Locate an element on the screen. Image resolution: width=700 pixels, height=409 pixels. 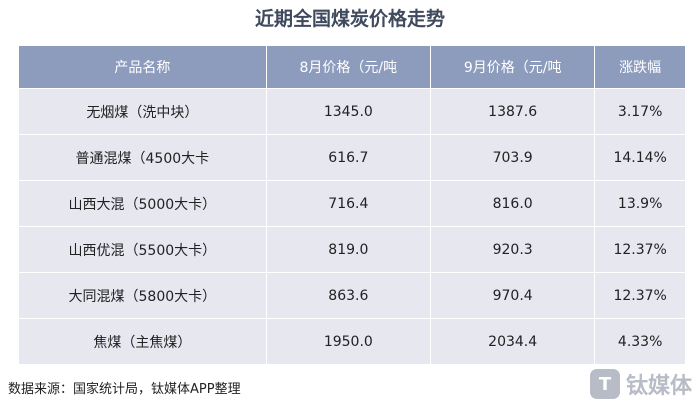
watermark: T 钛媒体 is located at coordinates (640, 384).